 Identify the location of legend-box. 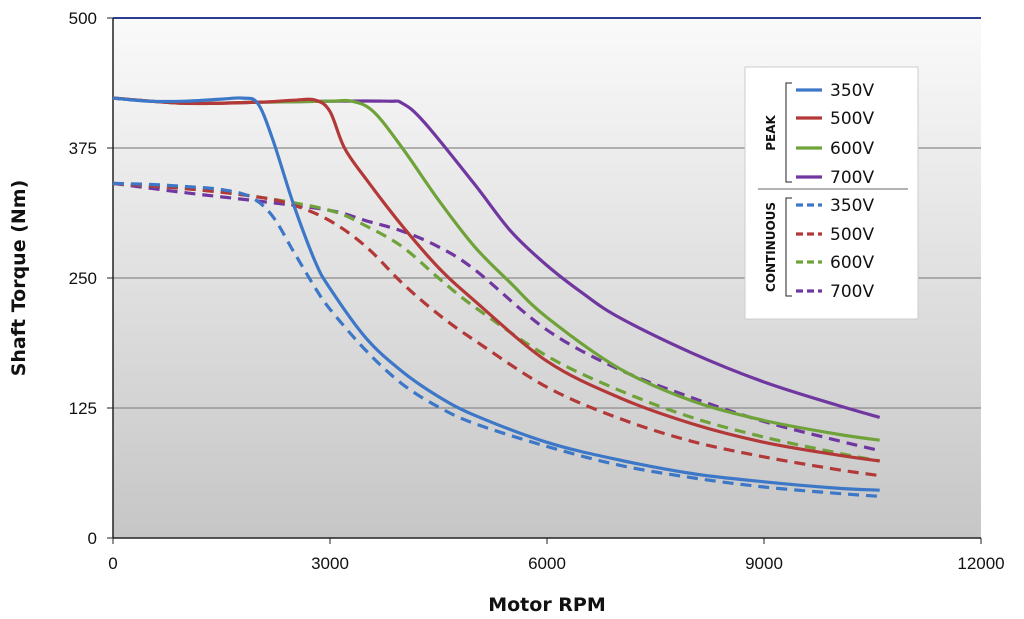
(831, 193).